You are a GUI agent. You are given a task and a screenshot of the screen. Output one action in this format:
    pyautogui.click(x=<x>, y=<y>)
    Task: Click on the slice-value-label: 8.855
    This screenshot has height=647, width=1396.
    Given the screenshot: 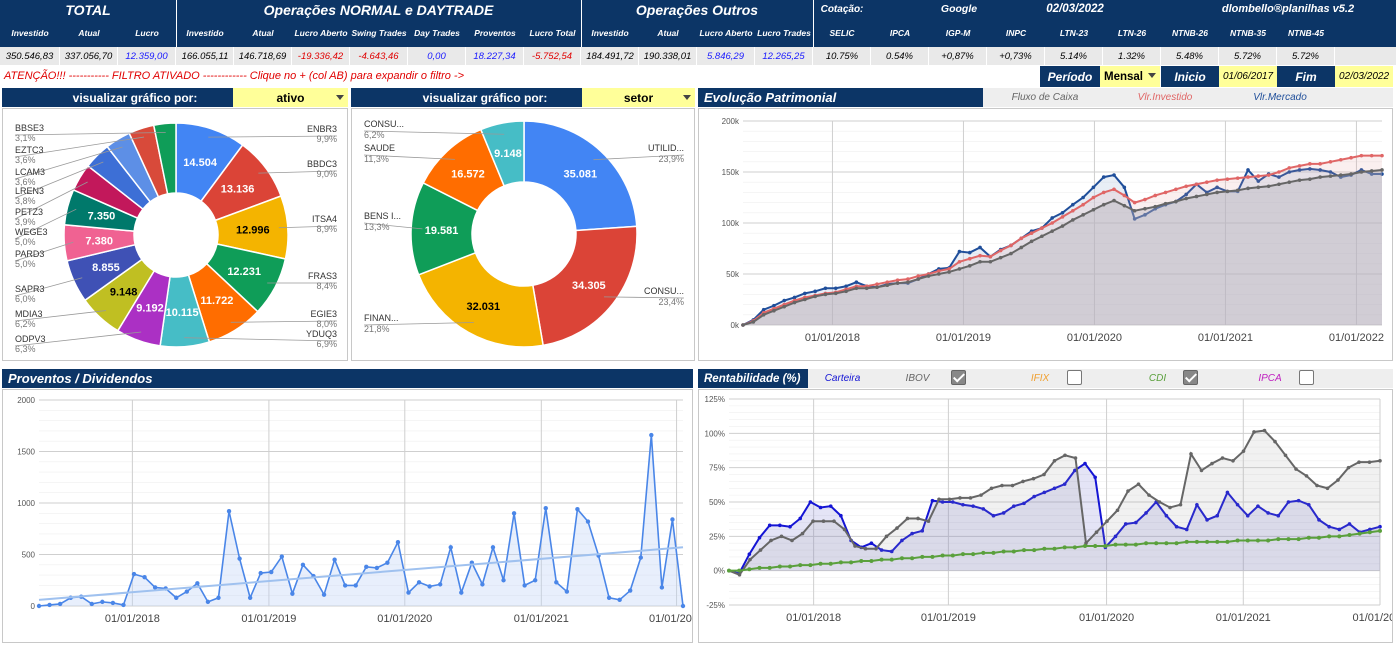 What is the action you would take?
    pyautogui.click(x=106, y=268)
    